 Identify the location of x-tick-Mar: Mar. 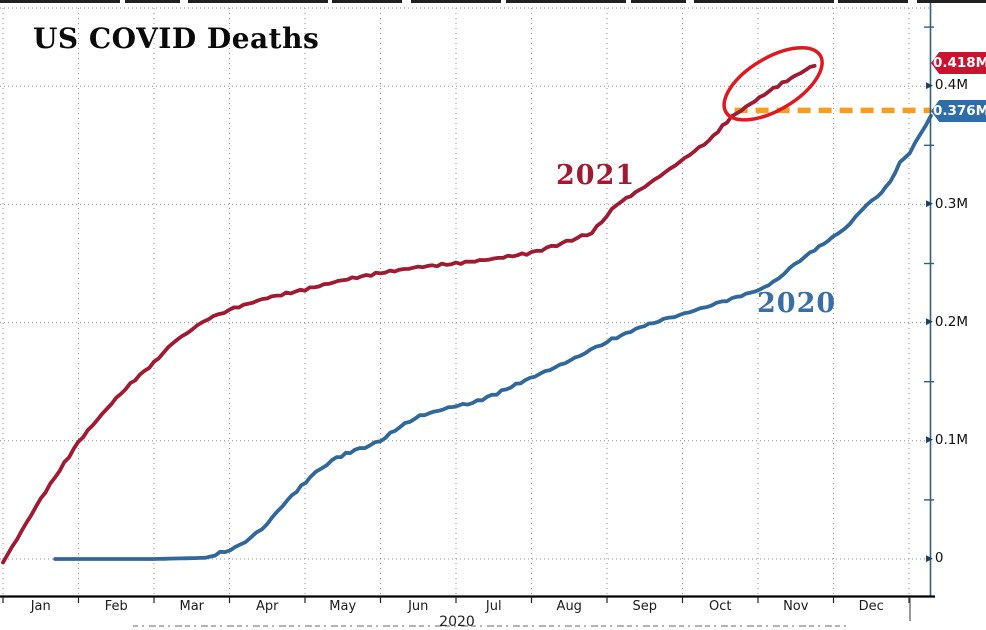
(192, 606).